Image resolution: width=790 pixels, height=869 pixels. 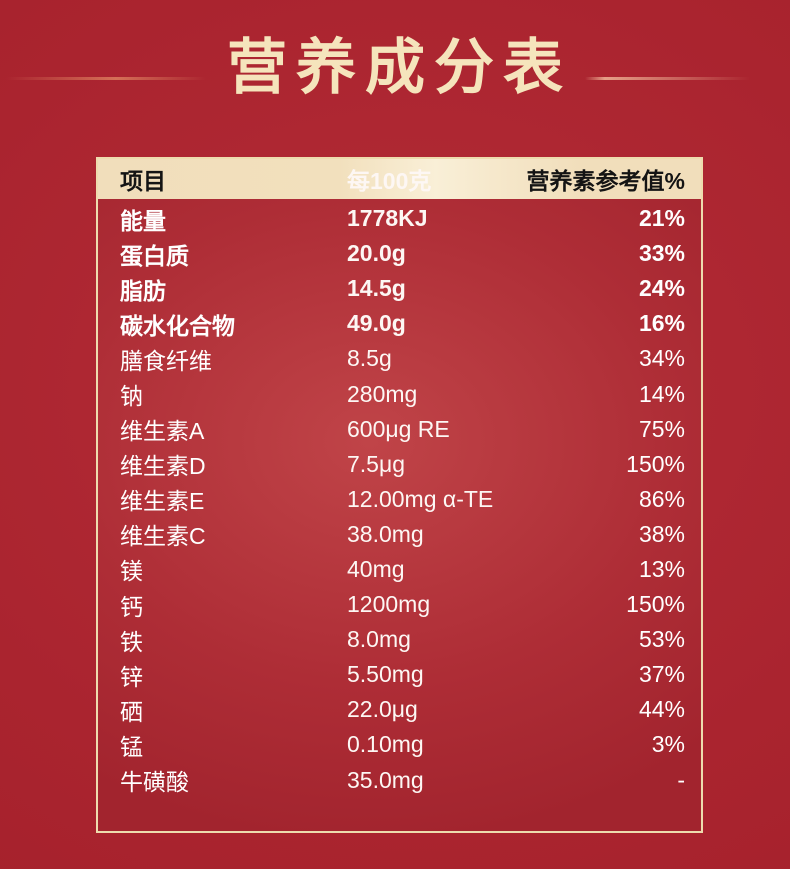 I want to click on nutrient-amount: 5.50mg, so click(x=385, y=674).